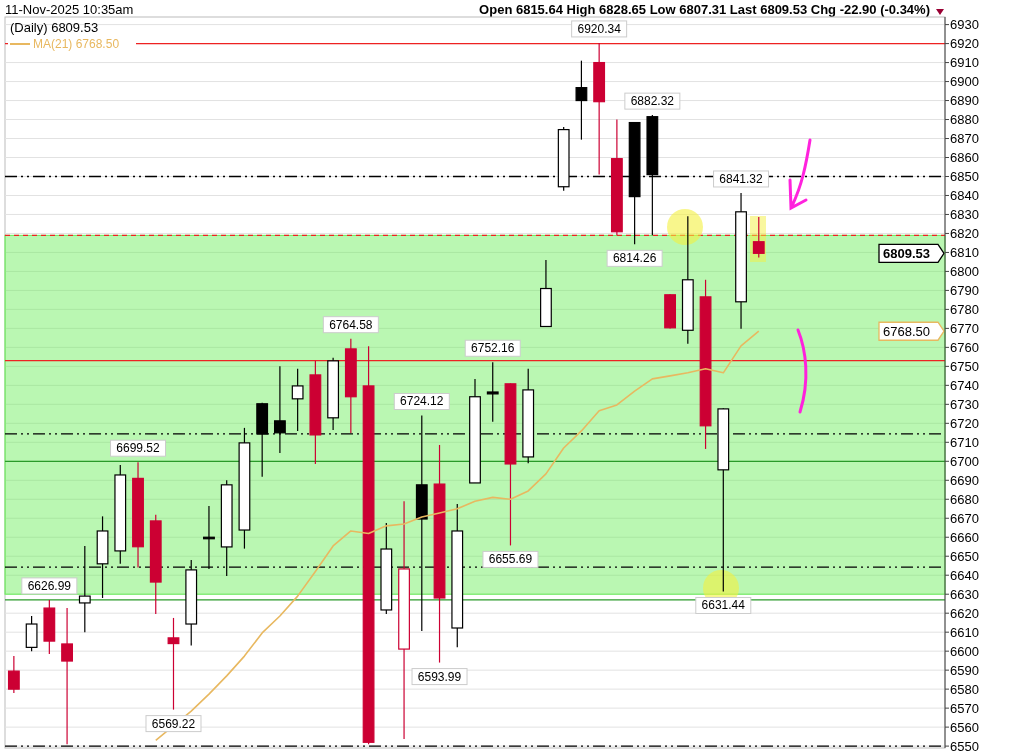 This screenshot has height=753, width=1036. Describe the element at coordinates (351, 324) in the screenshot. I see `annotation: 6764.58` at that location.